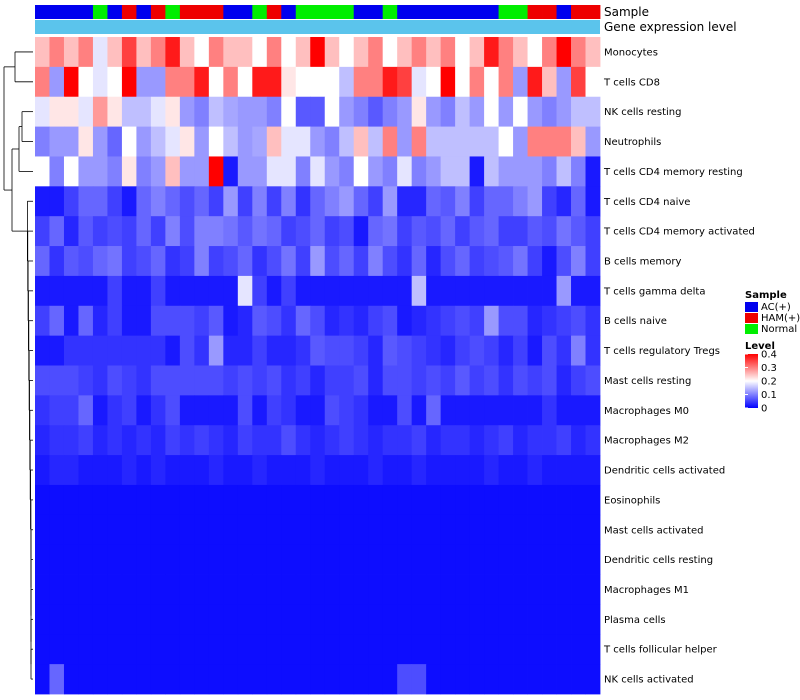  I want to click on row-label: B cells memory, so click(642, 261).